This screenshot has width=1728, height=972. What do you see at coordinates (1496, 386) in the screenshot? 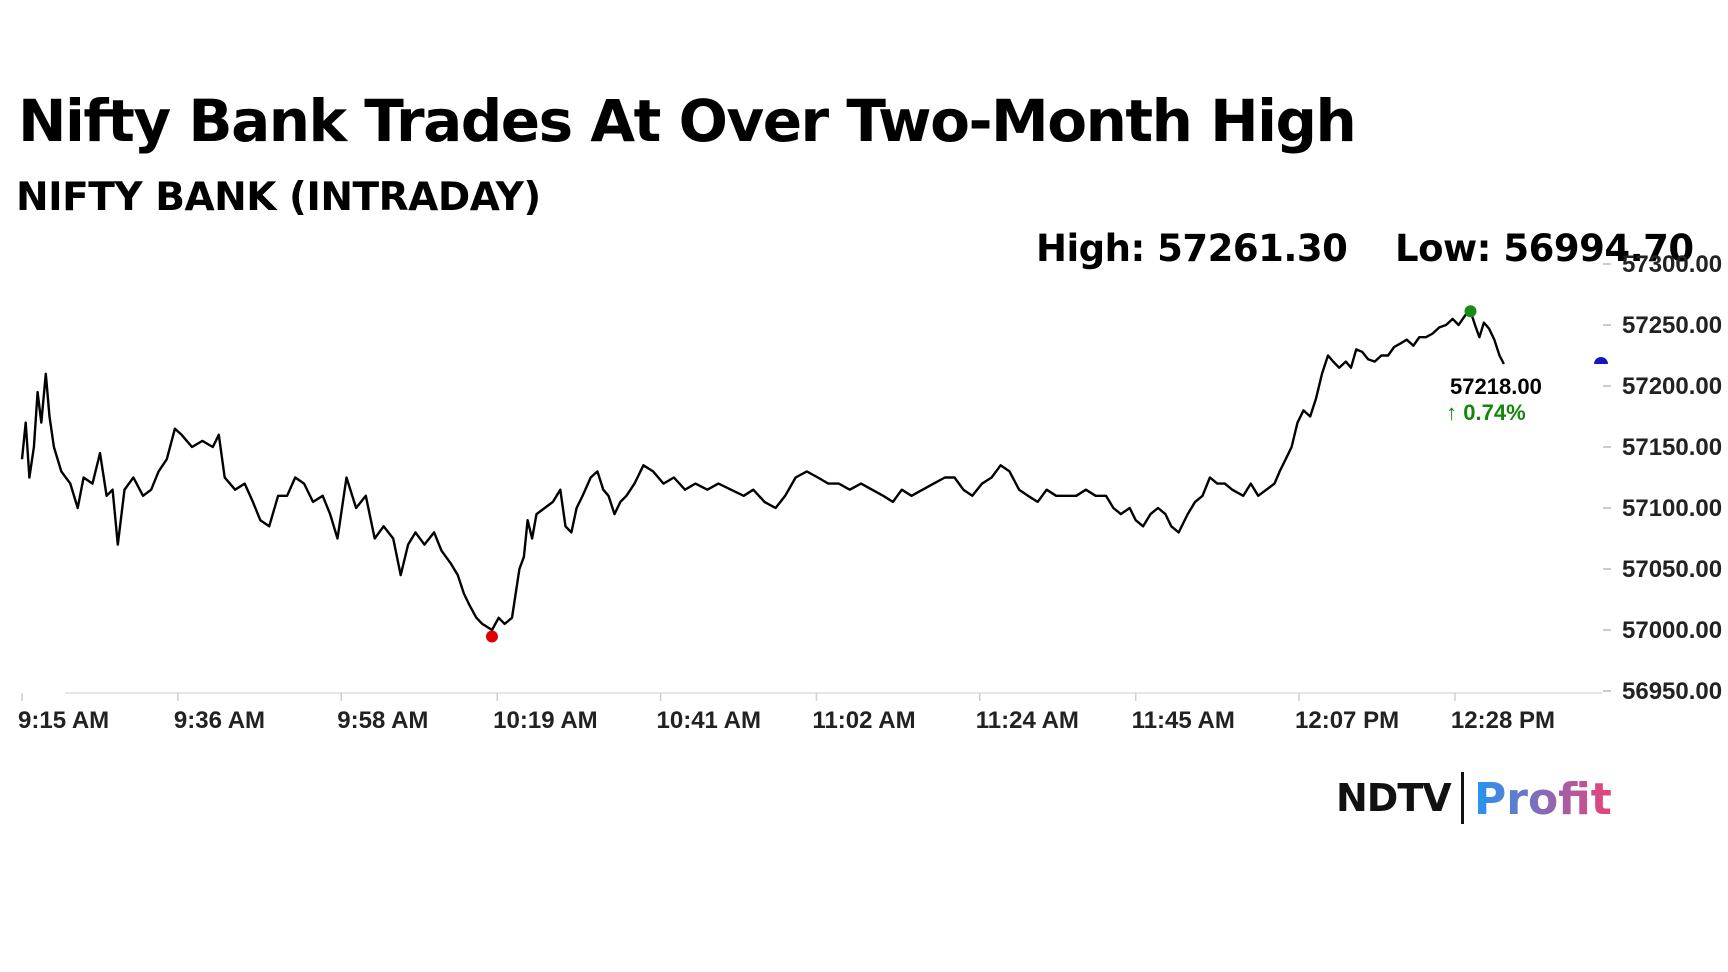
I see `last-price-label: 57218.00` at bounding box center [1496, 386].